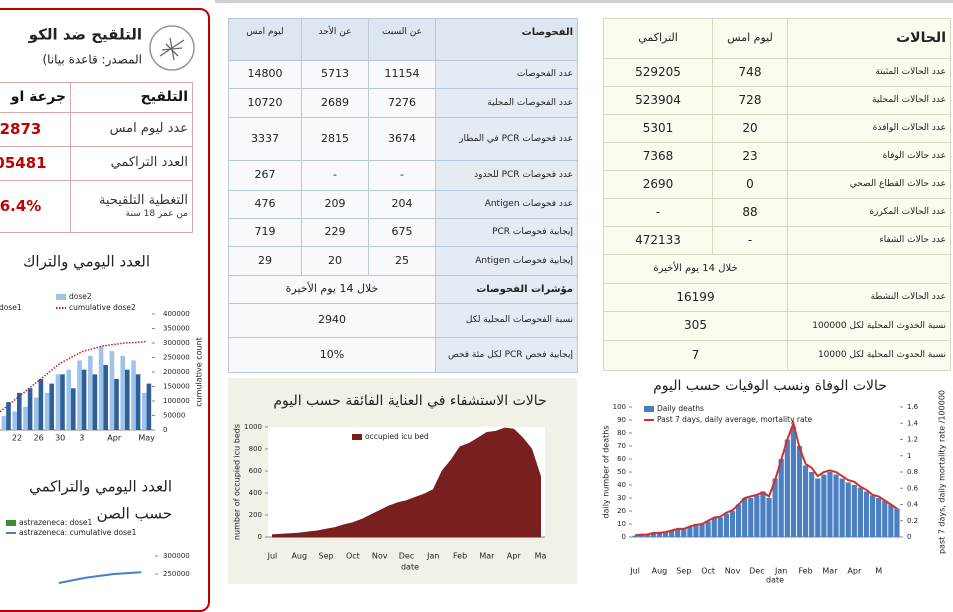 This screenshot has width=953, height=612. Describe the element at coordinates (335, 205) in the screenshot. I see `cell-value: 209` at that location.